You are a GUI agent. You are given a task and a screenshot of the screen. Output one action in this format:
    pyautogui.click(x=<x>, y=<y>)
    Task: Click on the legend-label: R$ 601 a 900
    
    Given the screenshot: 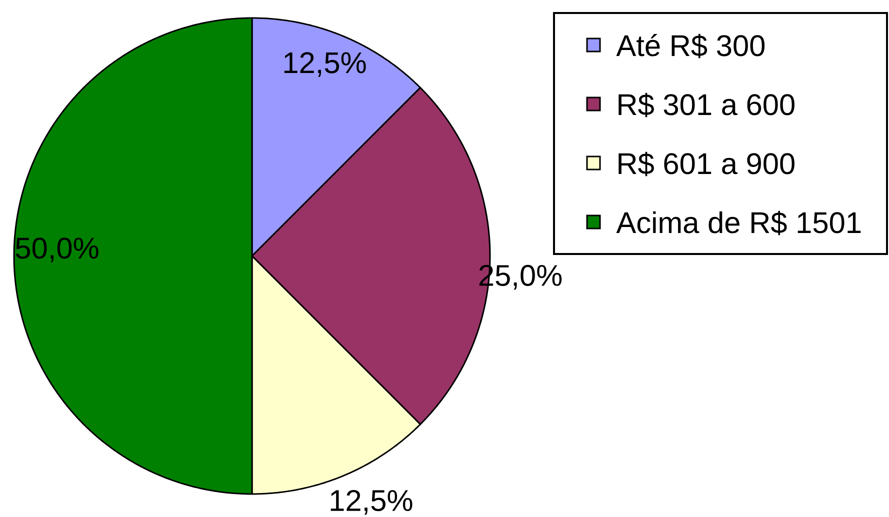 What is the action you would take?
    pyautogui.click(x=706, y=164)
    